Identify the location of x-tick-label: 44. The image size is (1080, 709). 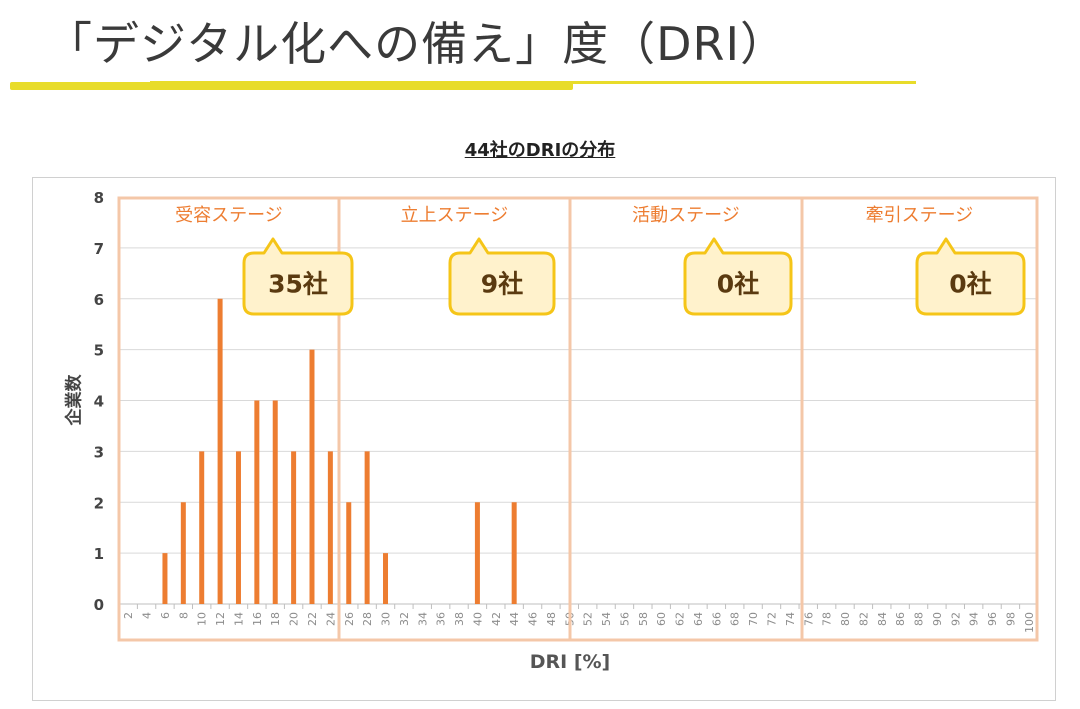
(514, 619).